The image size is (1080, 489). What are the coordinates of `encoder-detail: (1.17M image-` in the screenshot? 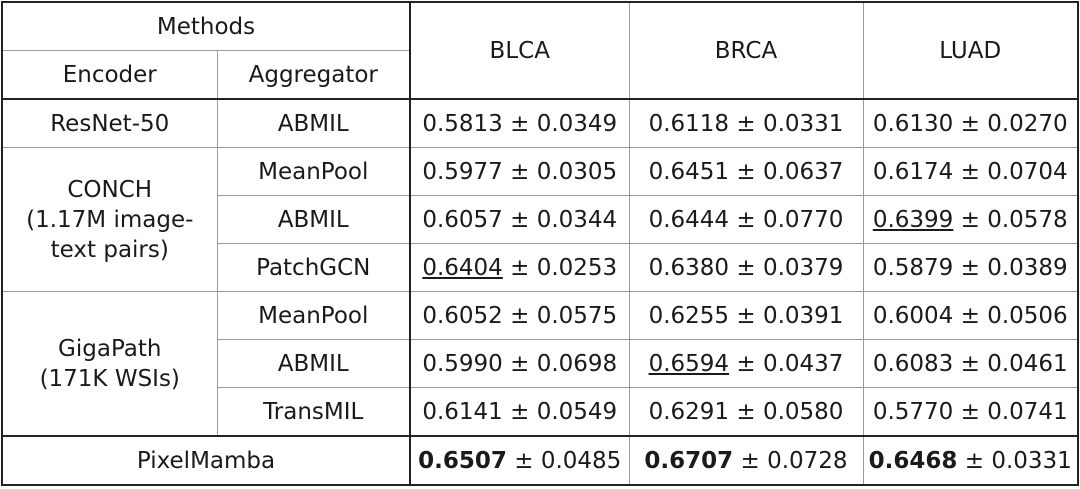 It's located at (110, 219).